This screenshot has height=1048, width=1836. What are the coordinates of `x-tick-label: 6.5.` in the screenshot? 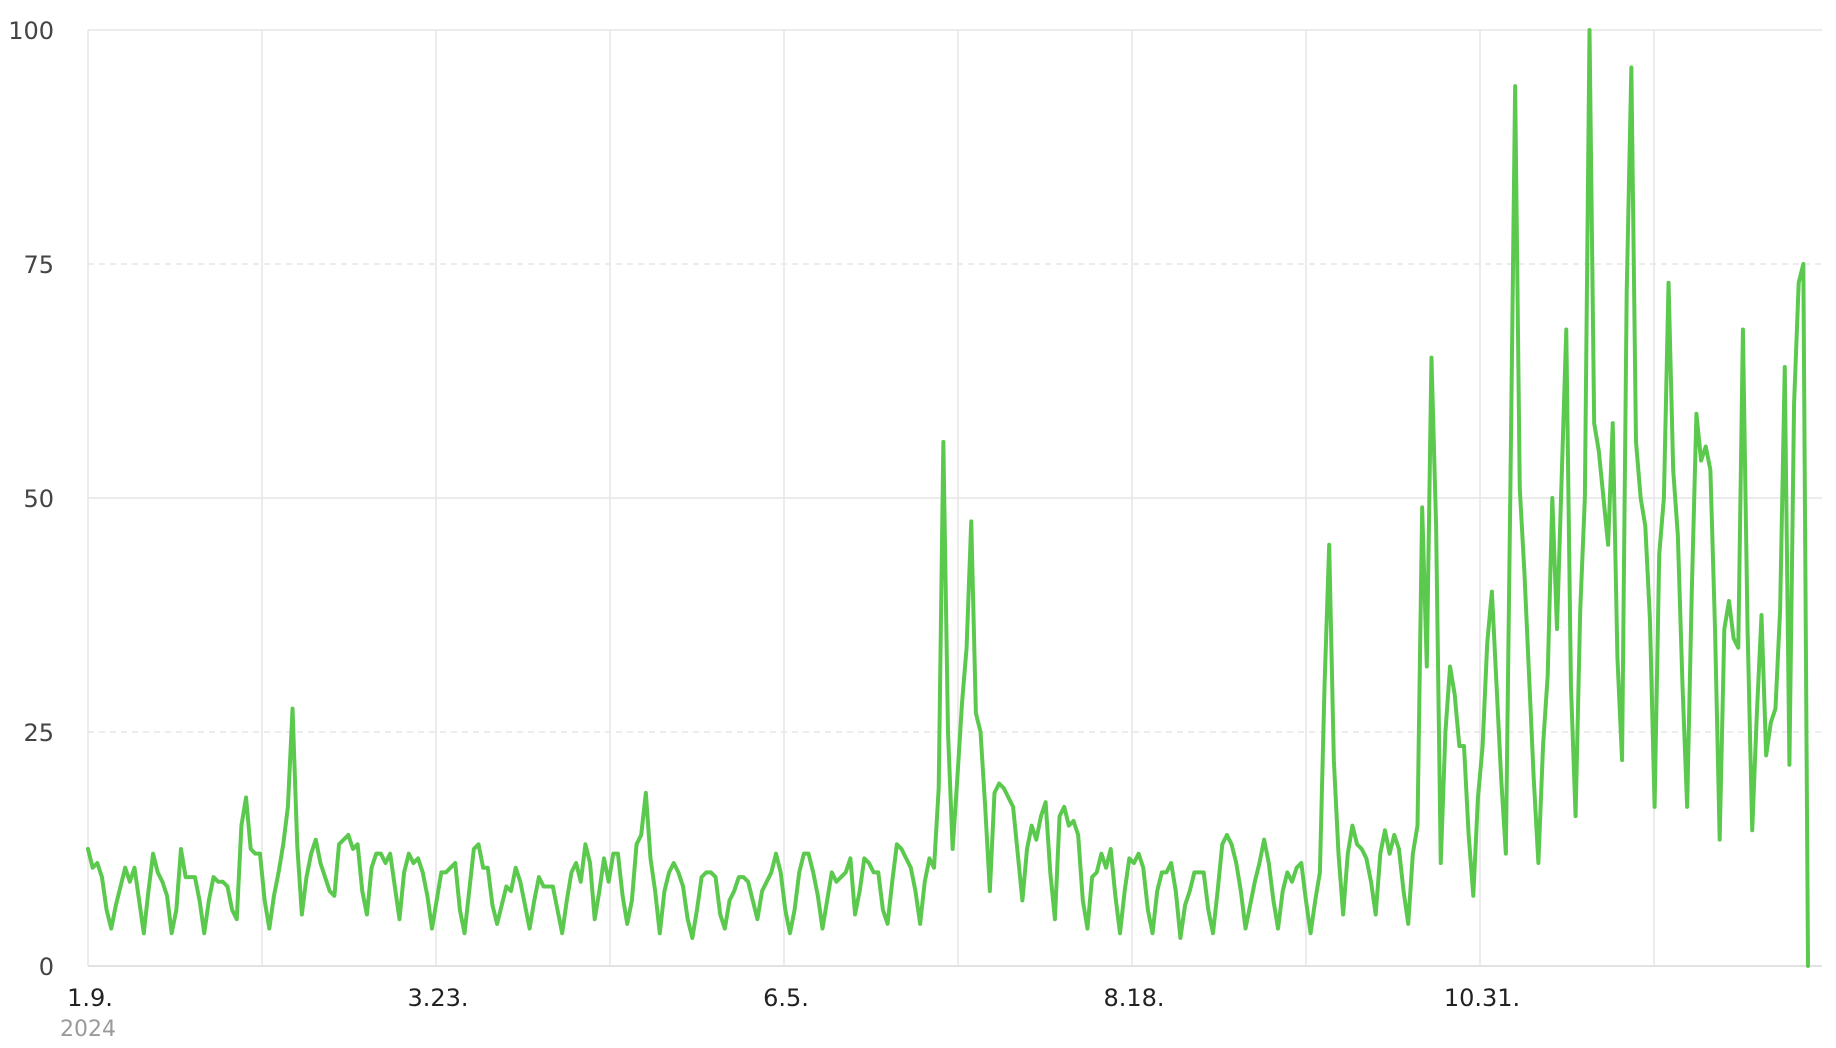 It's located at (786, 998).